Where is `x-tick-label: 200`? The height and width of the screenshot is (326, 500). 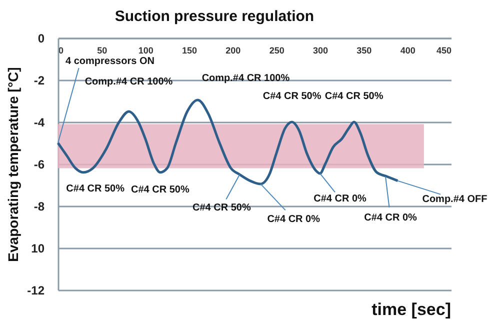
x-tick-label: 200 is located at coordinates (233, 51).